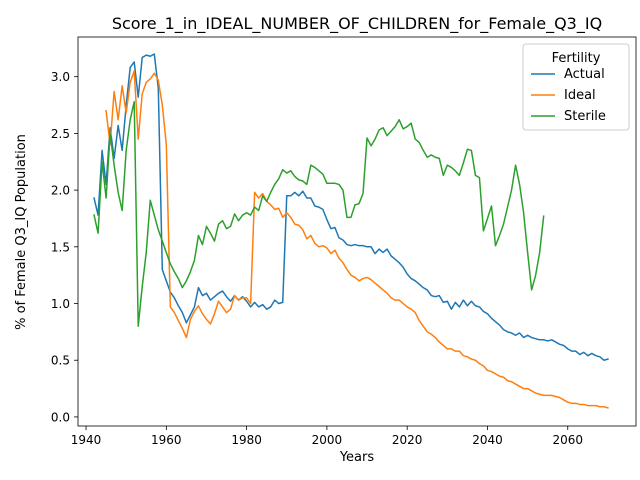 This screenshot has height=480, width=640. I want to click on x-tick-label: 2060, so click(567, 440).